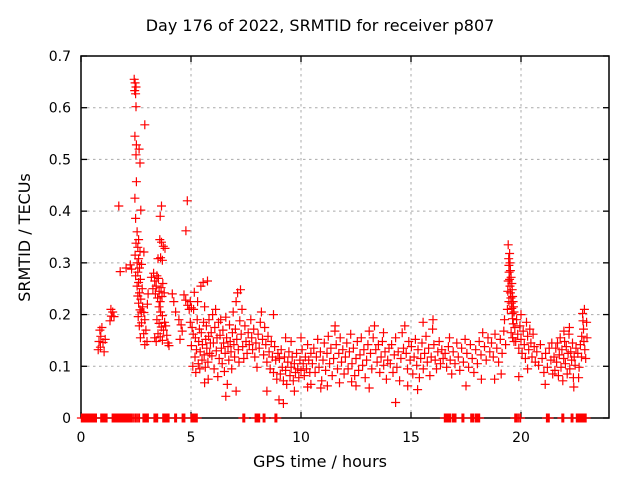 This screenshot has height=480, width=640. Describe the element at coordinates (60, 212) in the screenshot. I see `y-tick-label: 0.4` at that location.